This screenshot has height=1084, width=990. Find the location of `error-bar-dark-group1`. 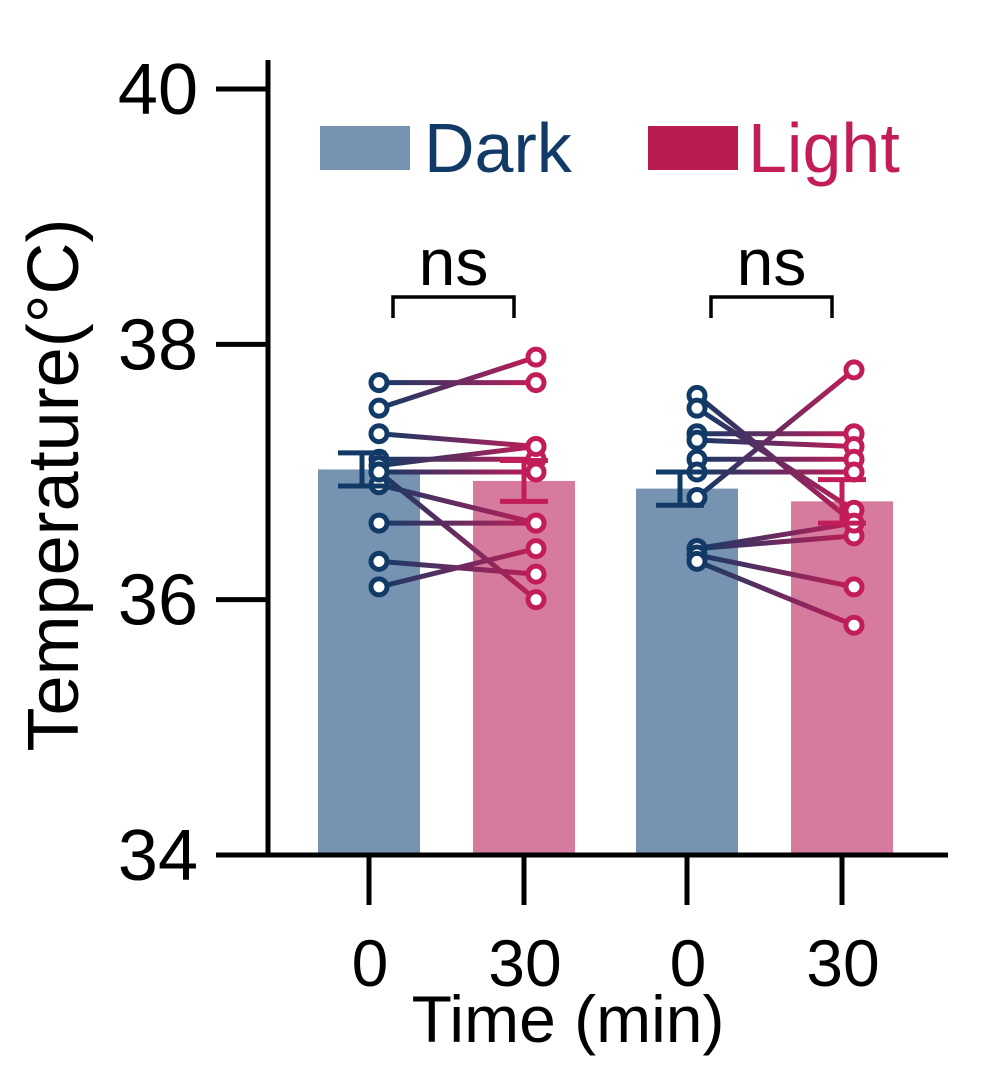

error-bar-dark-group1 is located at coordinates (362, 469).